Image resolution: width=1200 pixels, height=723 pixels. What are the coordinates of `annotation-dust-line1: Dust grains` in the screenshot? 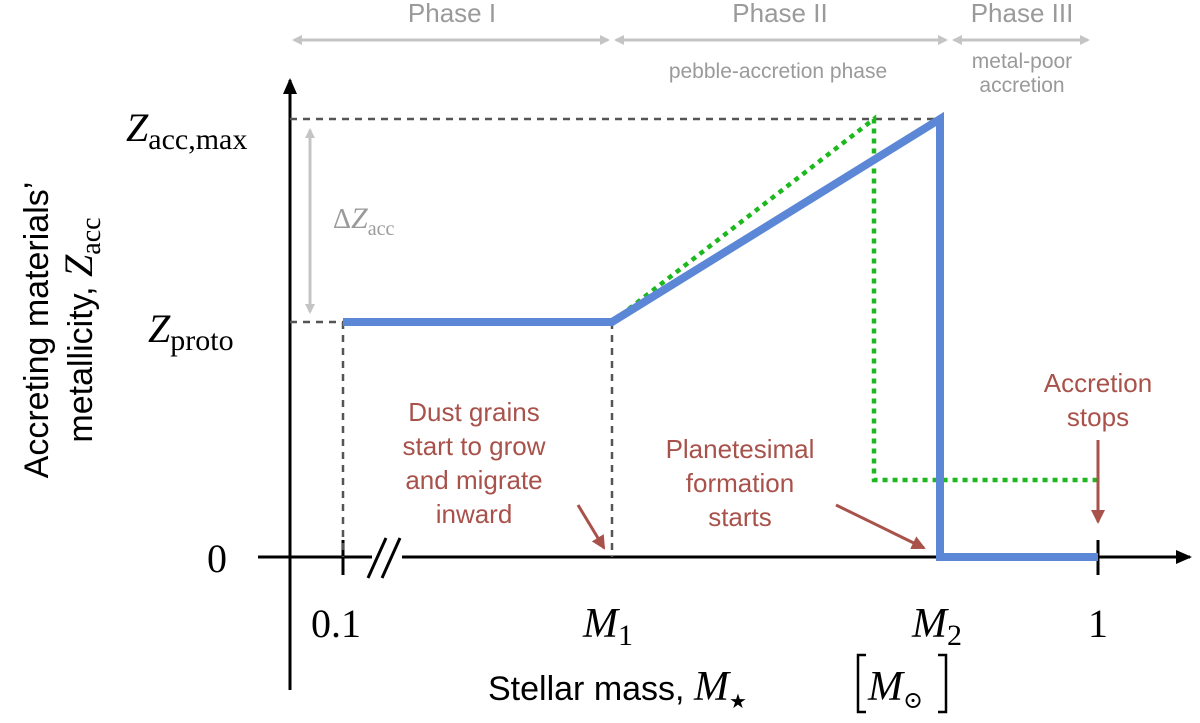 It's located at (474, 412).